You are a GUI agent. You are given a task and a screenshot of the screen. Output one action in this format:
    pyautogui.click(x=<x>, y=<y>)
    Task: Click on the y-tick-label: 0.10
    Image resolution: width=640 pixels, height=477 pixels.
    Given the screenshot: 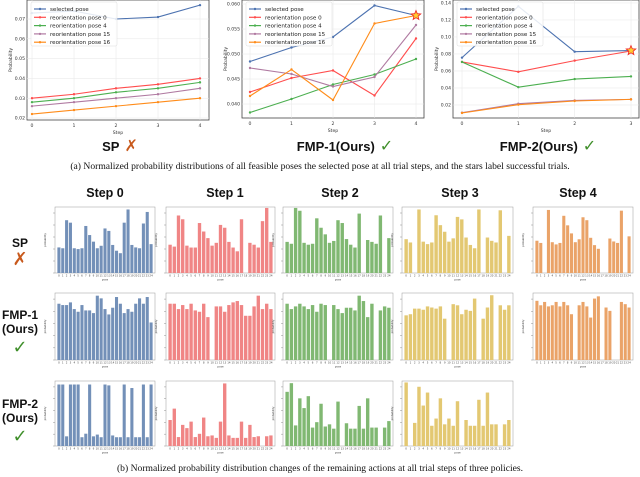 What is the action you would take?
    pyautogui.click(x=446, y=38)
    